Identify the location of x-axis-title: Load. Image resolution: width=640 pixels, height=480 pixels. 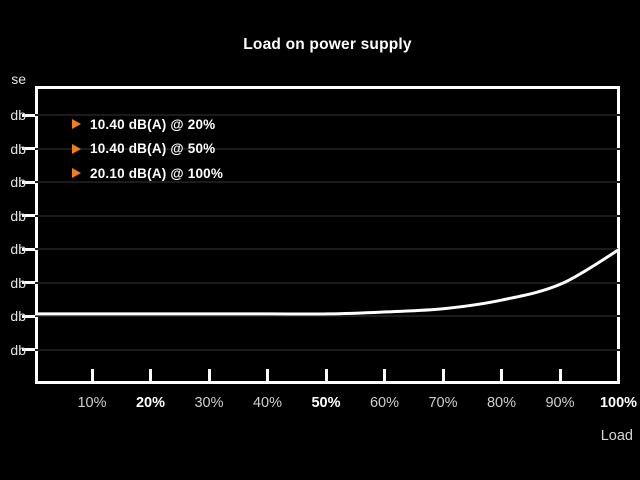
(616, 436).